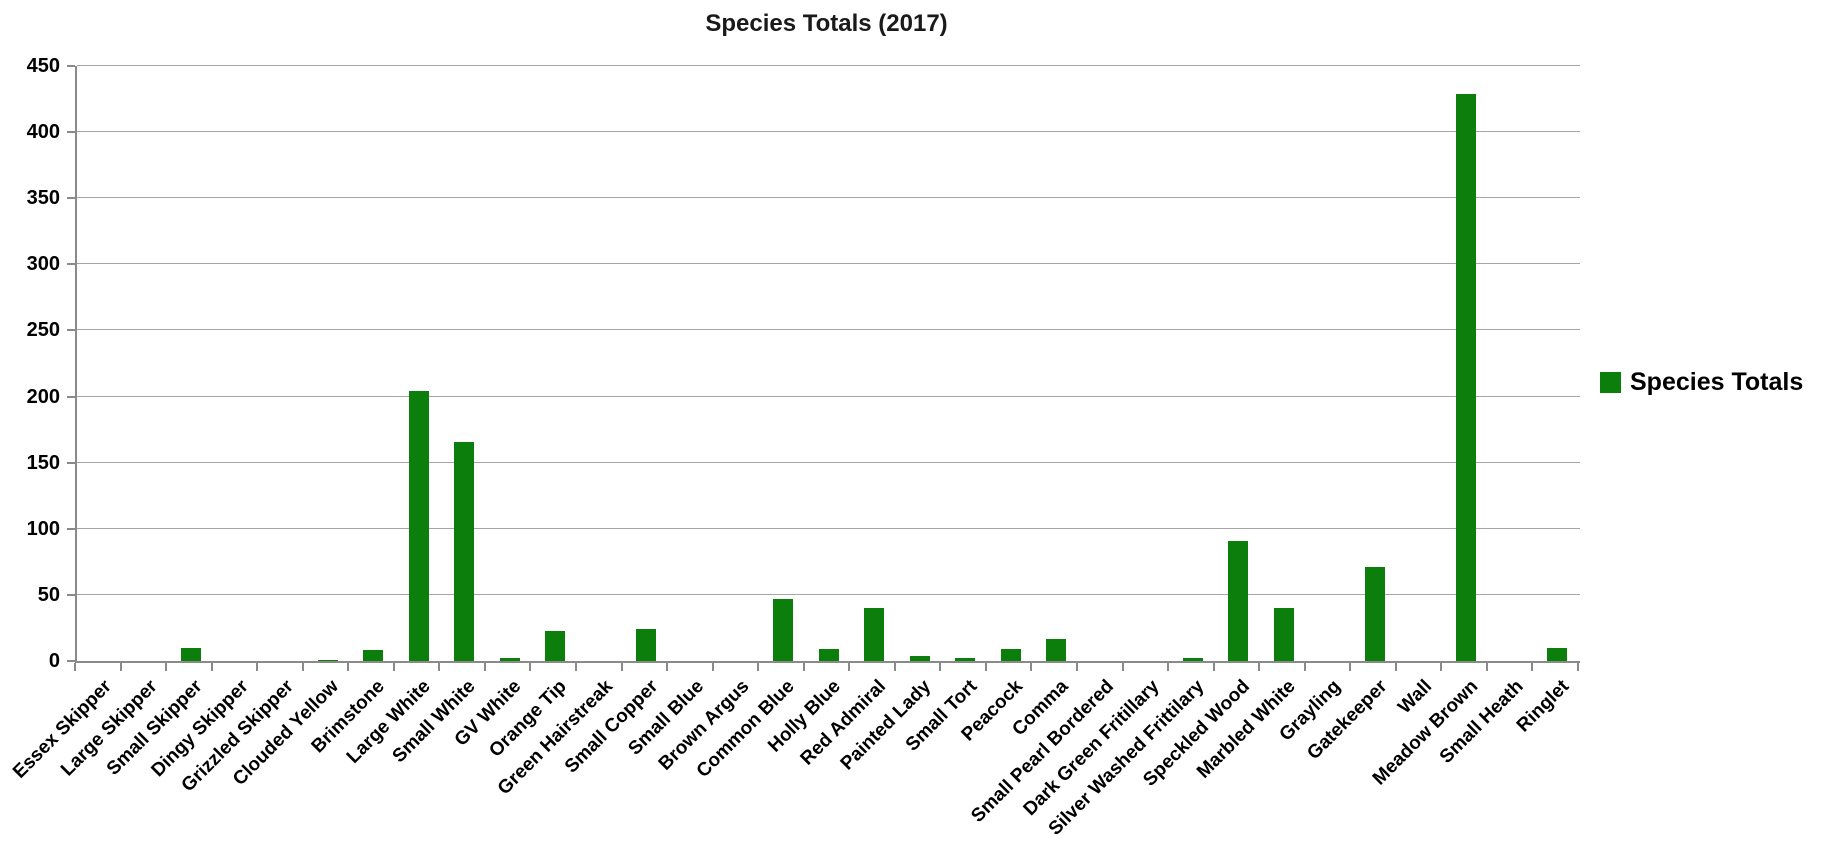 The width and height of the screenshot is (1846, 849). Describe the element at coordinates (464, 551) in the screenshot. I see `bar-small-white` at that location.